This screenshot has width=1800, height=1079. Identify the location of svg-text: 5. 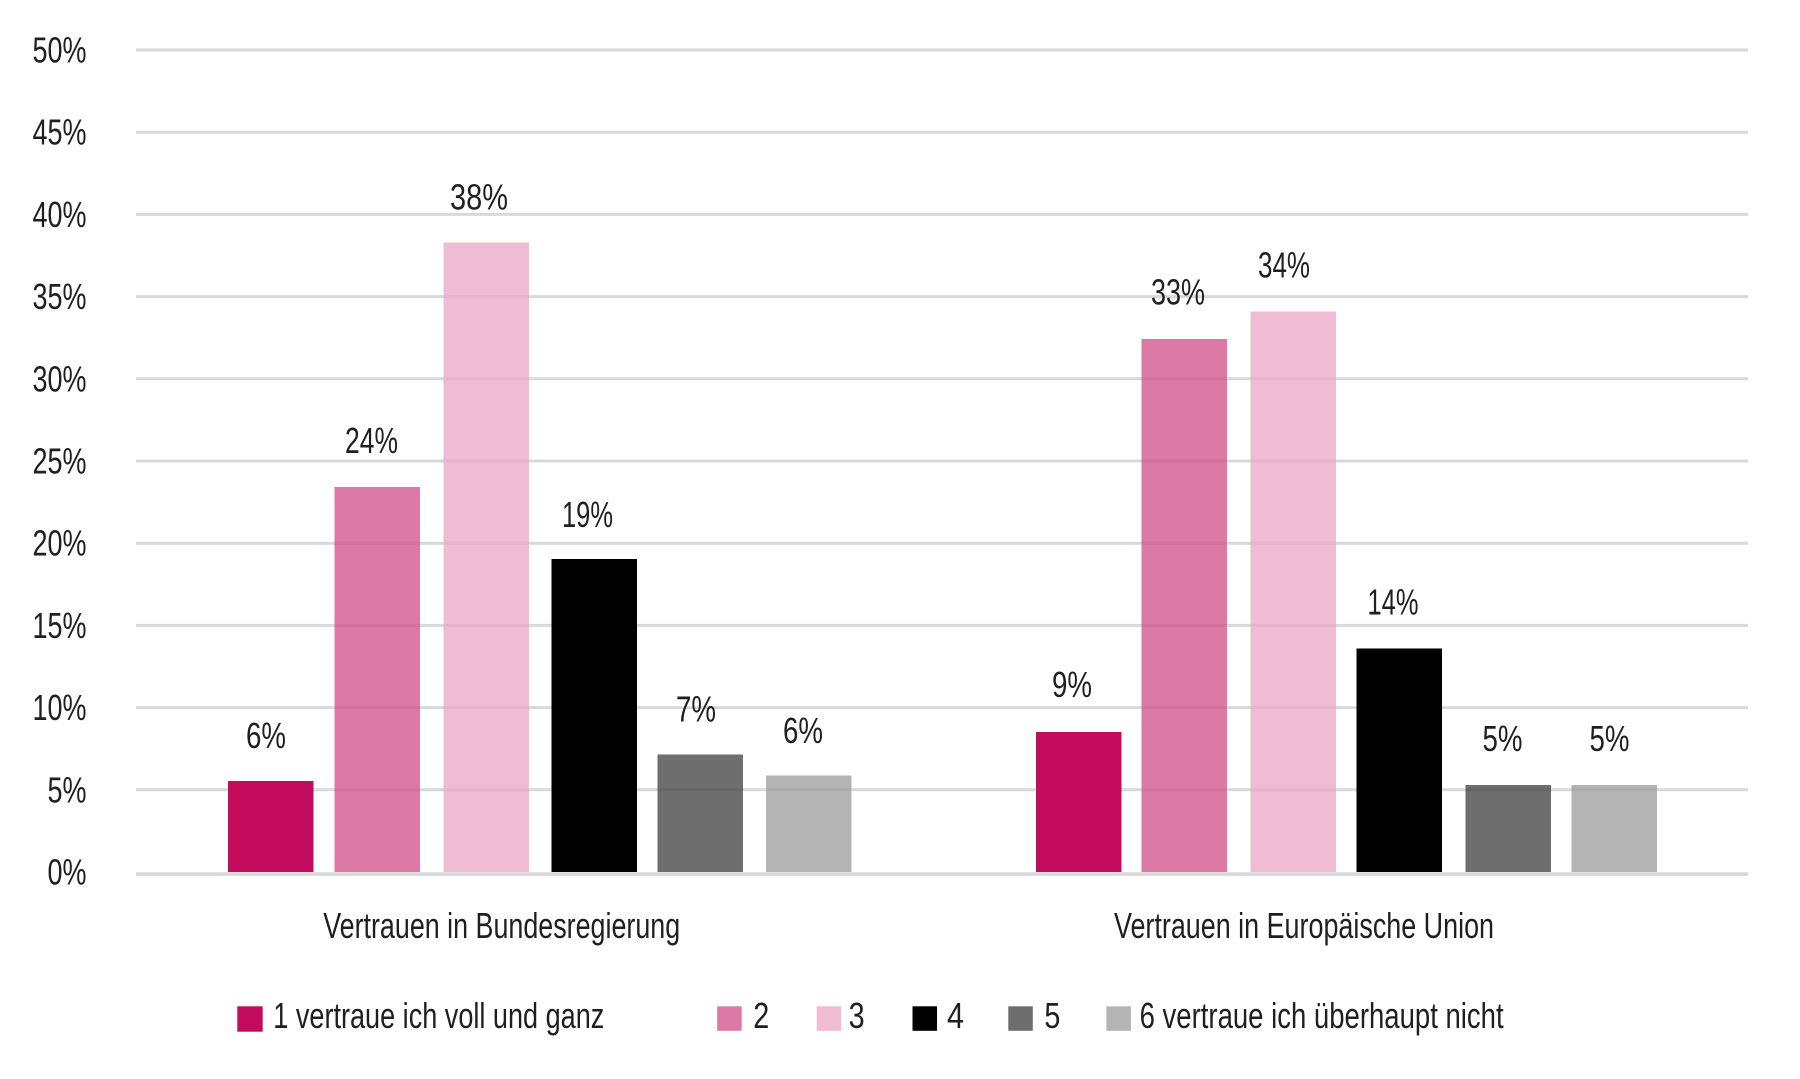
(1052, 1015).